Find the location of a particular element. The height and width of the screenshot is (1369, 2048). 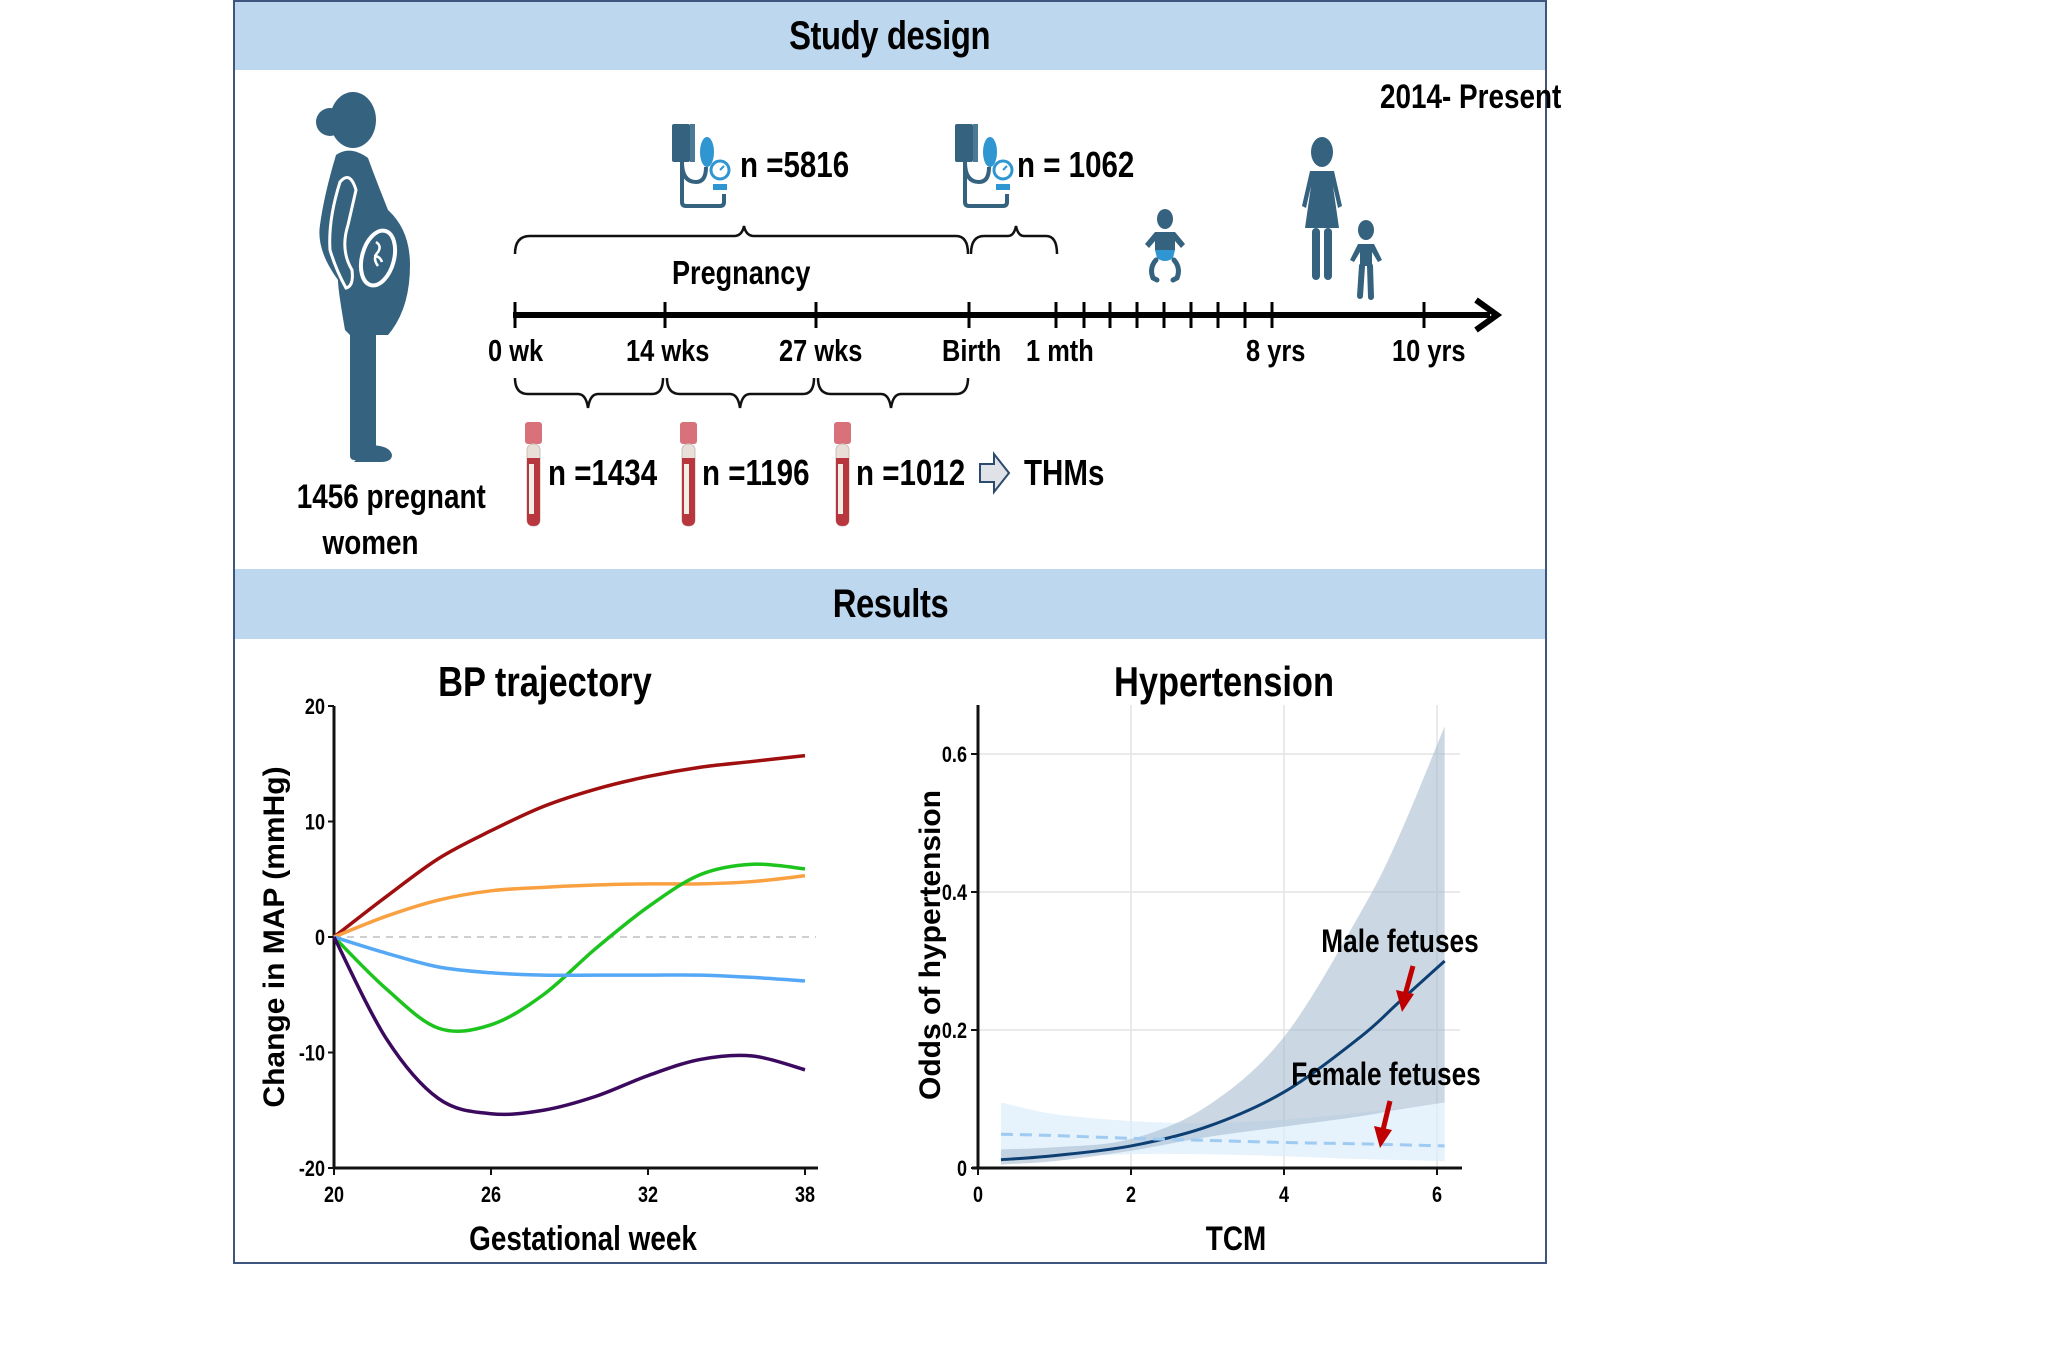

pregnancy-label-text: Pregnancy is located at coordinates (741, 272).